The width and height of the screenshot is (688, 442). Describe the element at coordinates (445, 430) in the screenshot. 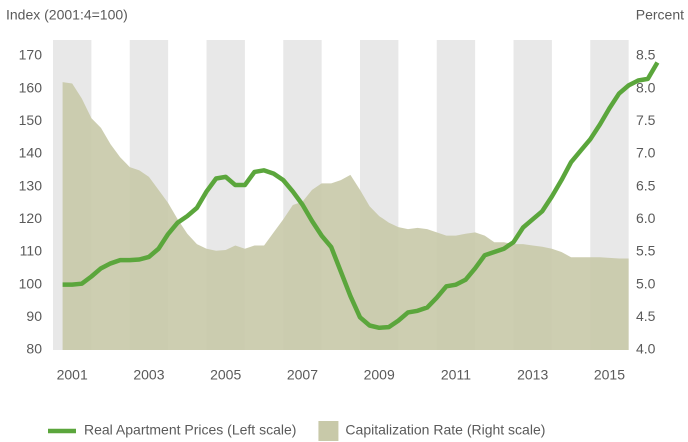

I see `legend-label: Capitalization Rate (Right scale)` at that location.